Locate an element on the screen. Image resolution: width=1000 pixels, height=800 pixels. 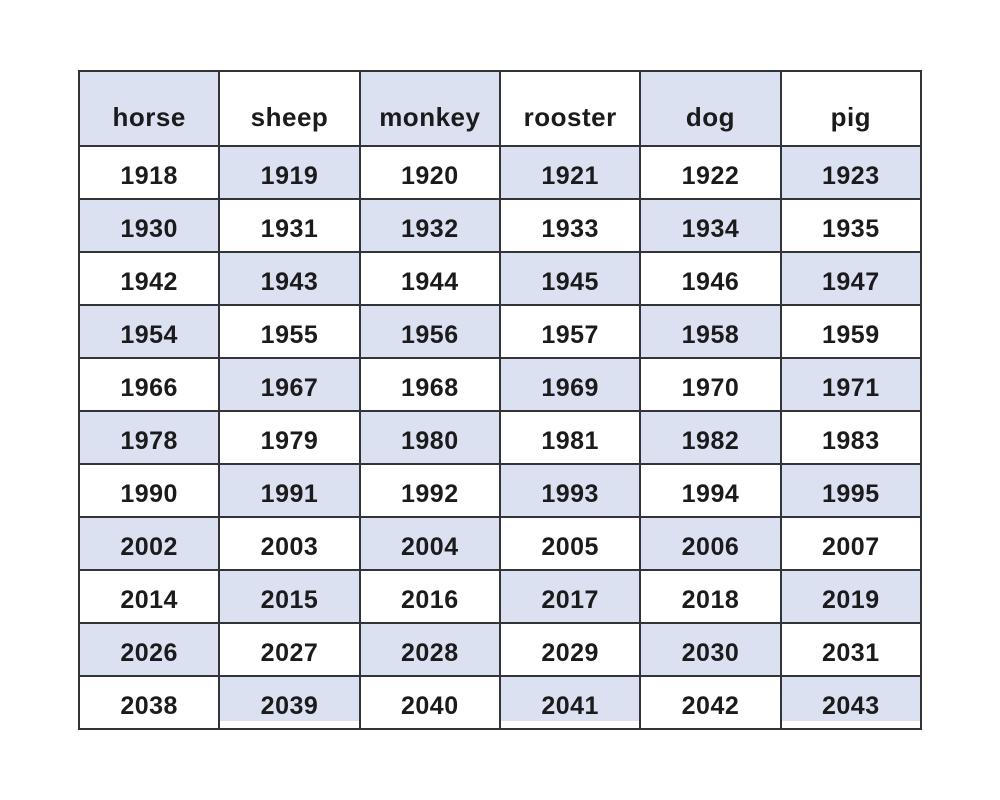
year-cell: 1969 is located at coordinates (570, 384).